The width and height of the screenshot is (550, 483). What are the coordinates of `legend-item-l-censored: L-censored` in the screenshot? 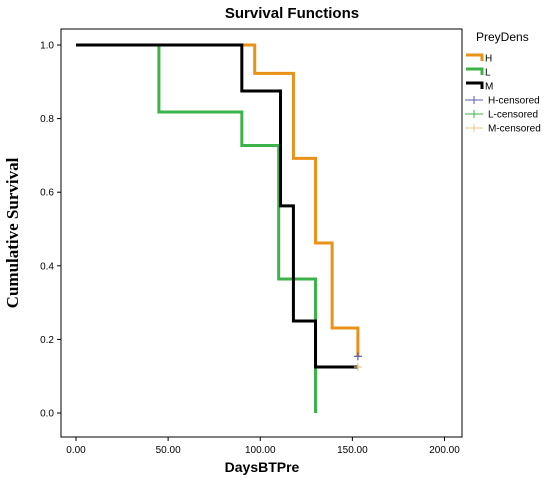 It's located at (501, 115).